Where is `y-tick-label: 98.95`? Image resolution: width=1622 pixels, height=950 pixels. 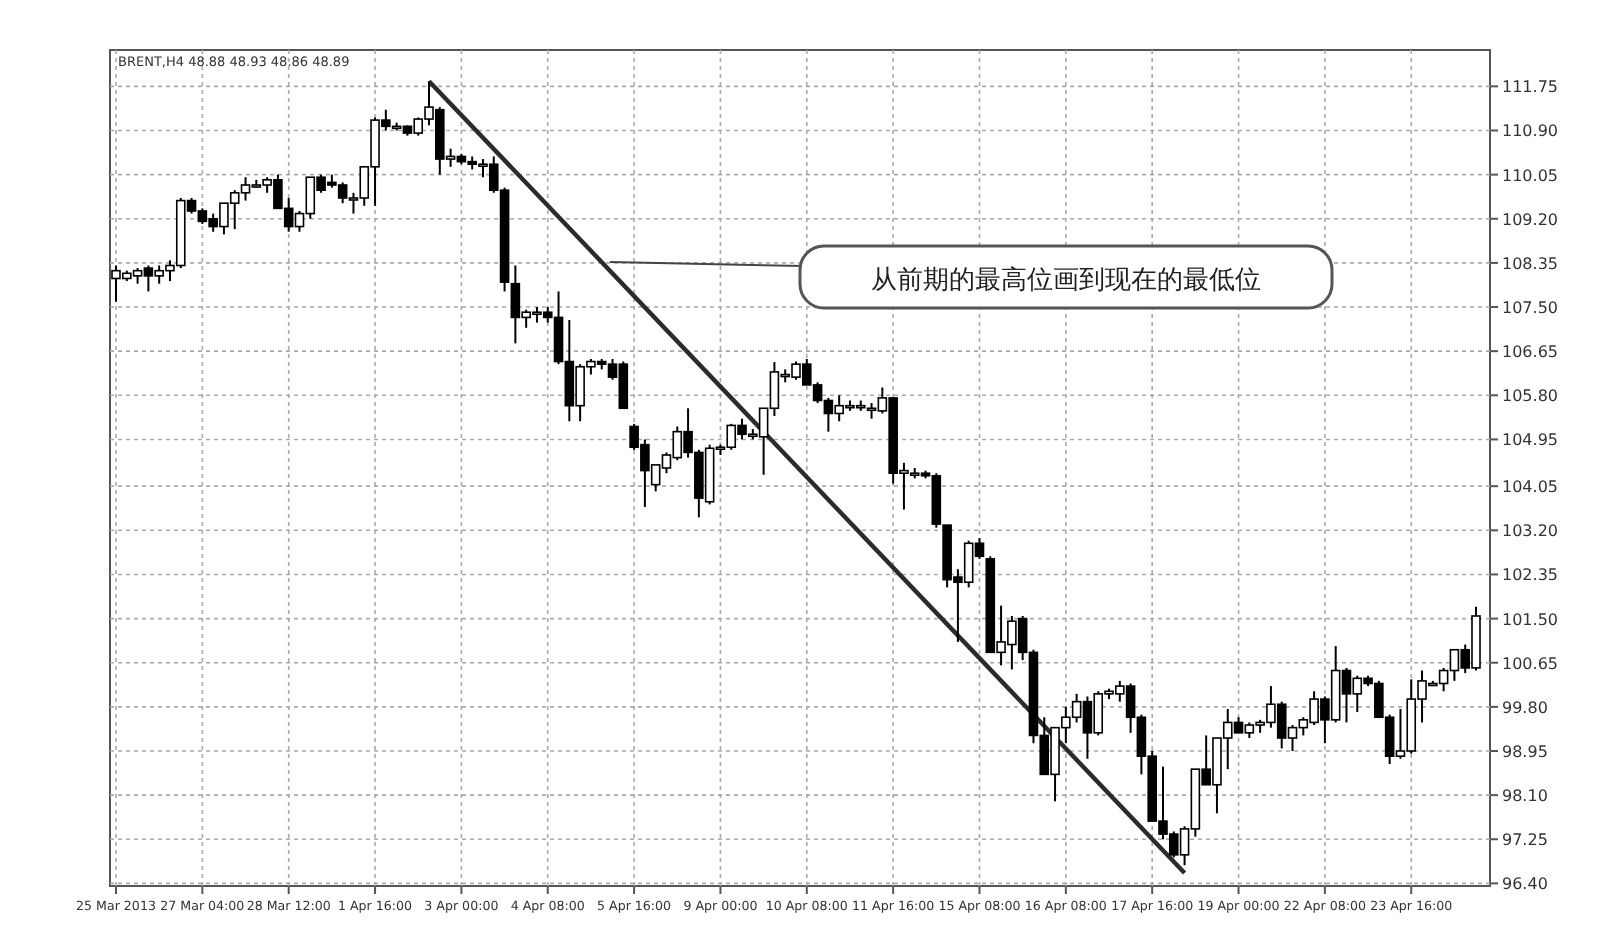 y-tick-label: 98.95 is located at coordinates (1525, 751).